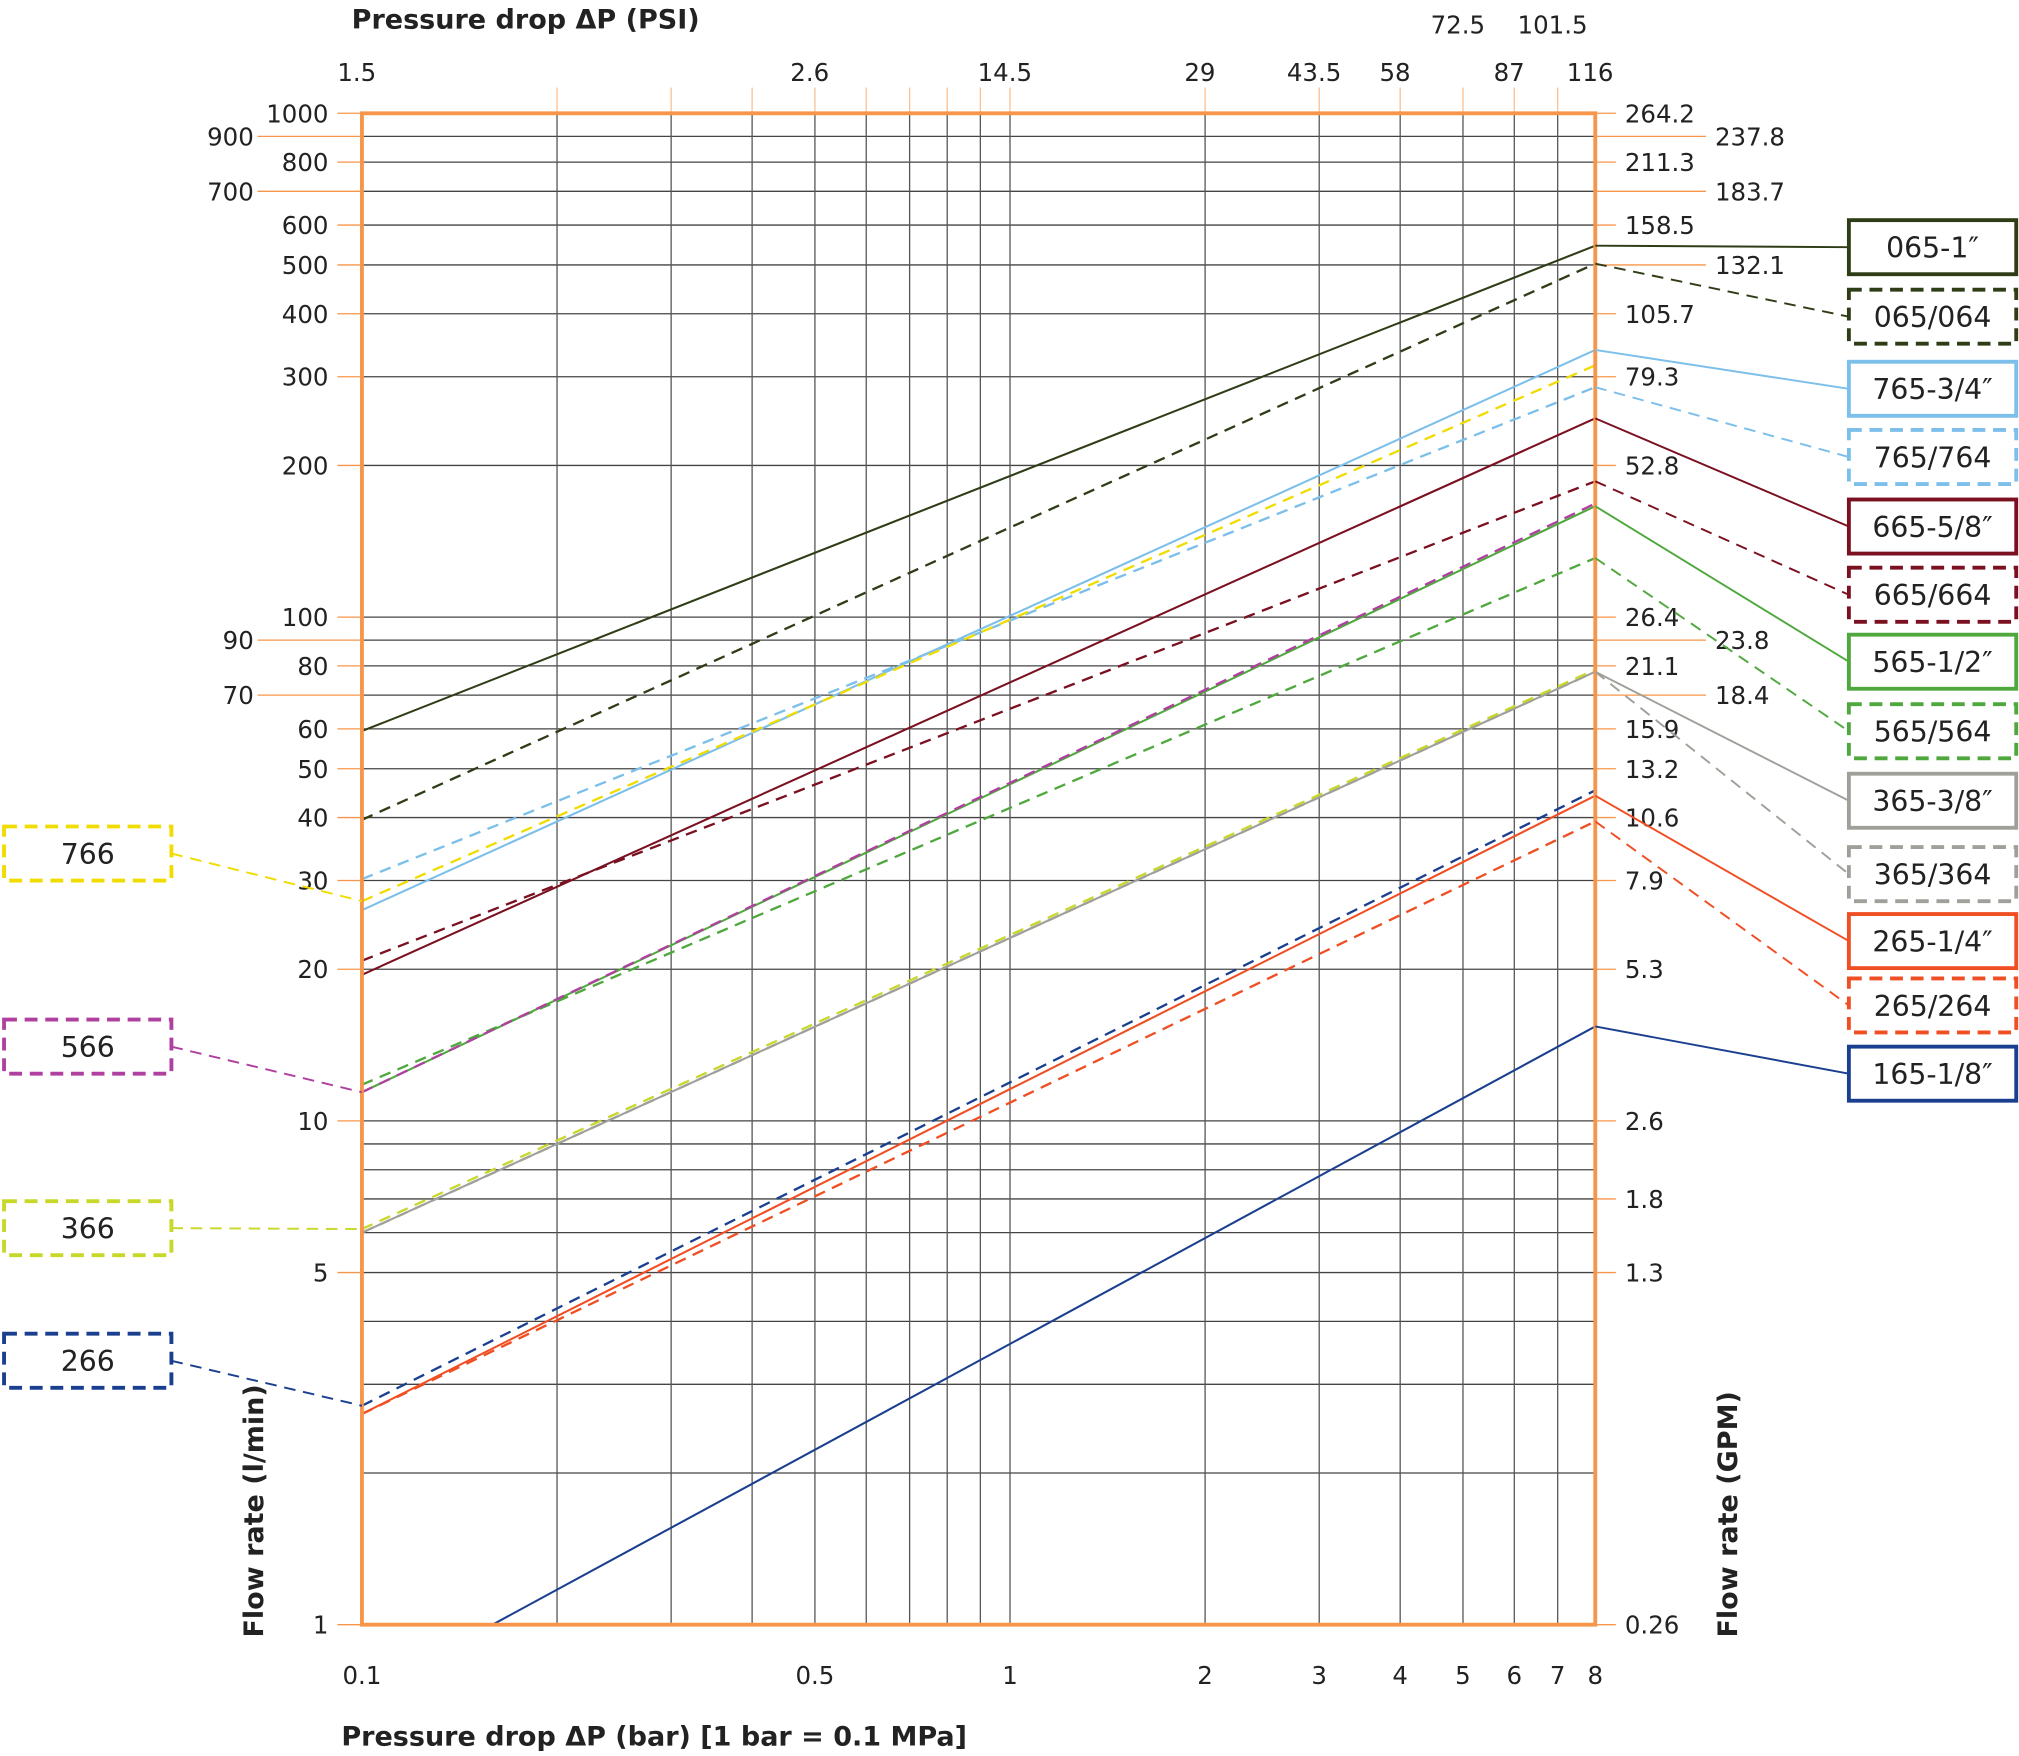  Describe the element at coordinates (1644, 969) in the screenshot. I see `gpm-tick-label: 5.3` at that location.